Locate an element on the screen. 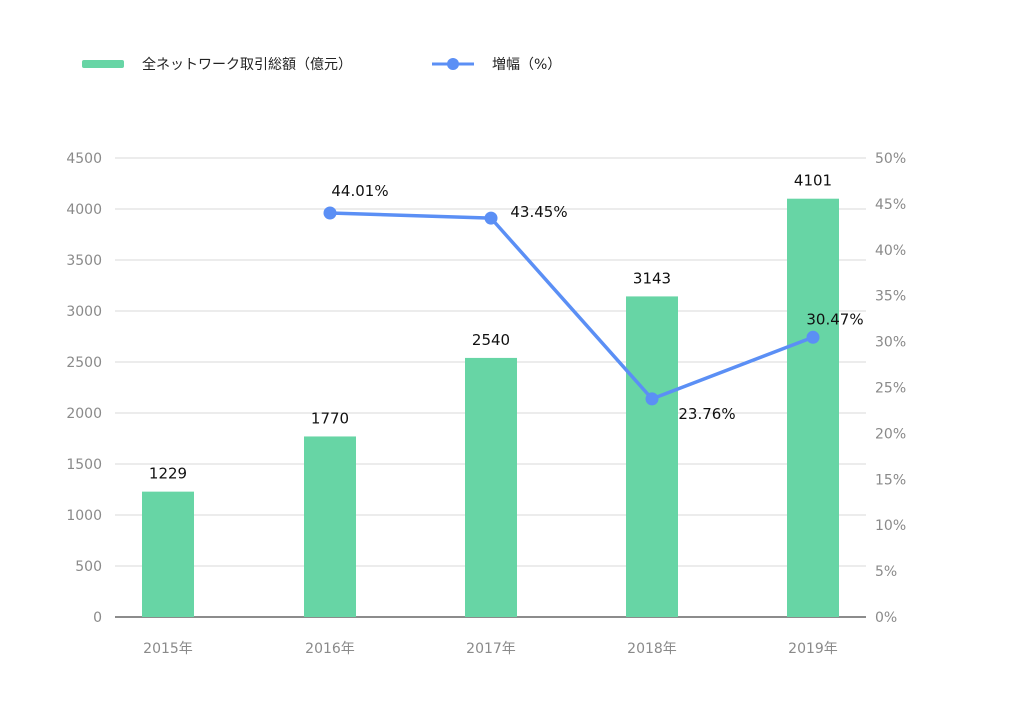 The height and width of the screenshot is (726, 1022). growth-data-label: 43.45% is located at coordinates (538, 212).